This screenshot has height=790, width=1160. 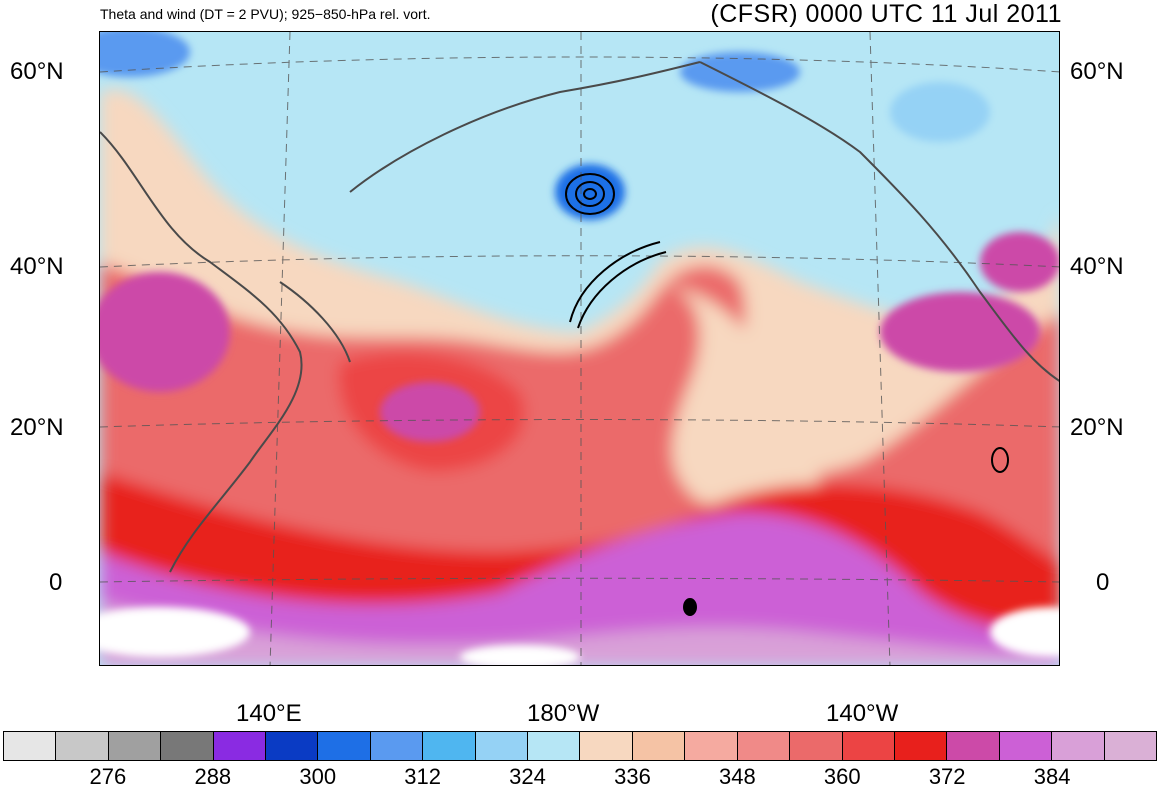 I want to click on colorbar-label: 276, so click(x=108, y=776).